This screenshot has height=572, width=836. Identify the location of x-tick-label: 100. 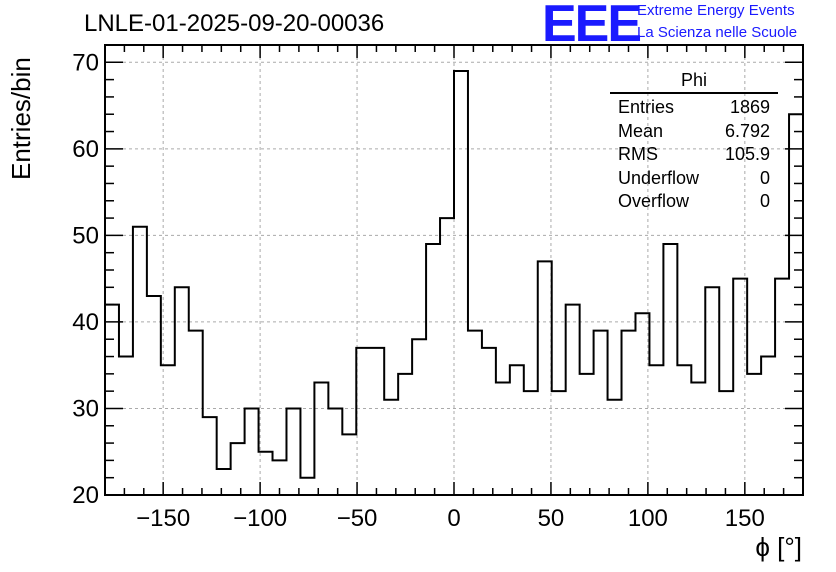
(648, 518).